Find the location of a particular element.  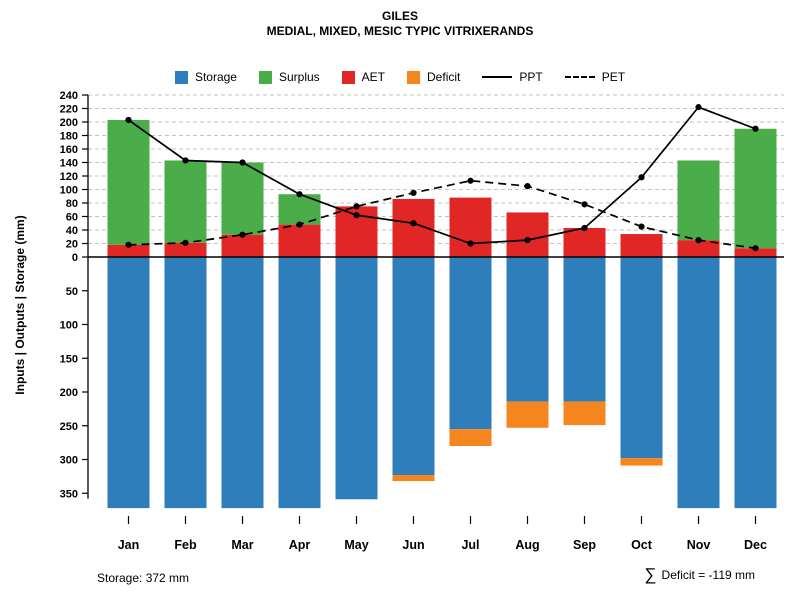

legend-label: Deficit is located at coordinates (444, 77).